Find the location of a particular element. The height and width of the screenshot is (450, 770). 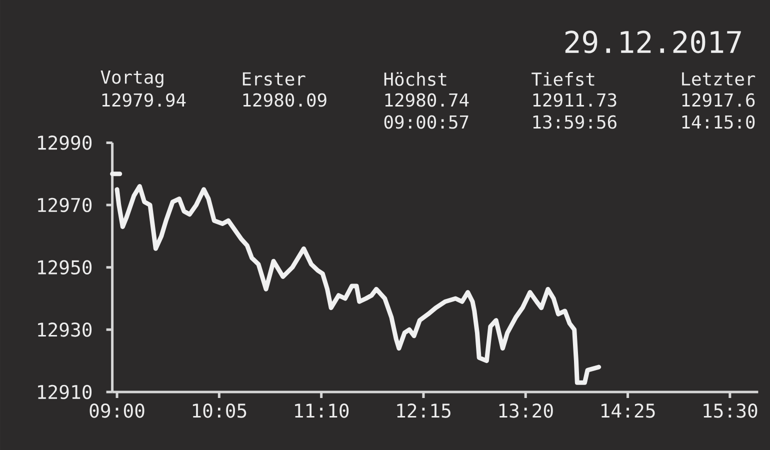

text: Letzter is located at coordinates (719, 79).